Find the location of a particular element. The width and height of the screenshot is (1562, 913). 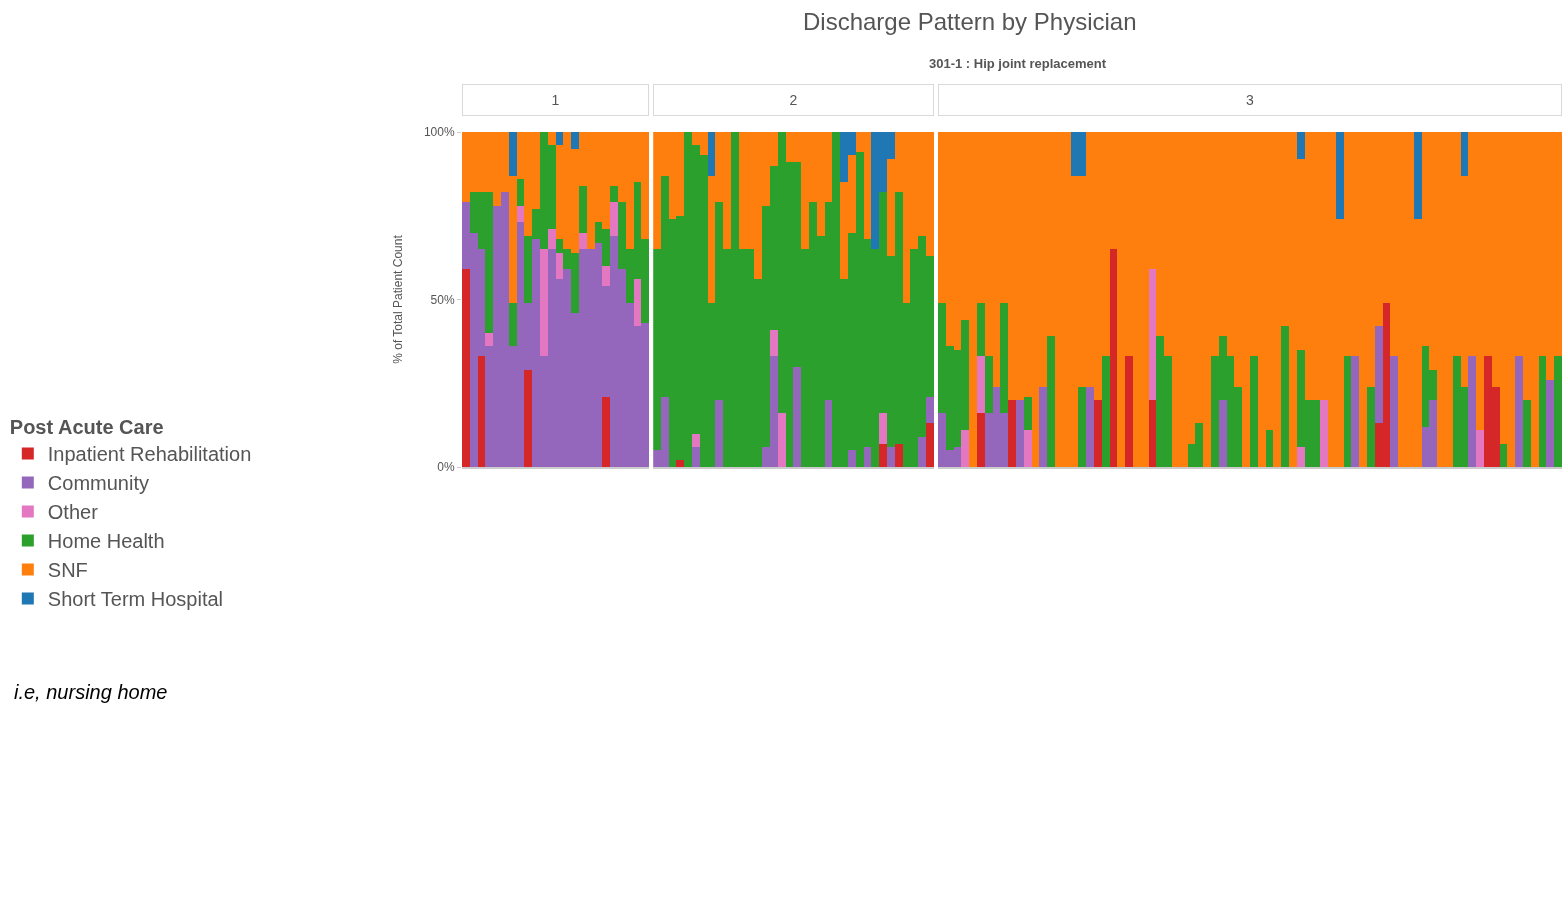

y-tick-label: 0% is located at coordinates (446, 467).